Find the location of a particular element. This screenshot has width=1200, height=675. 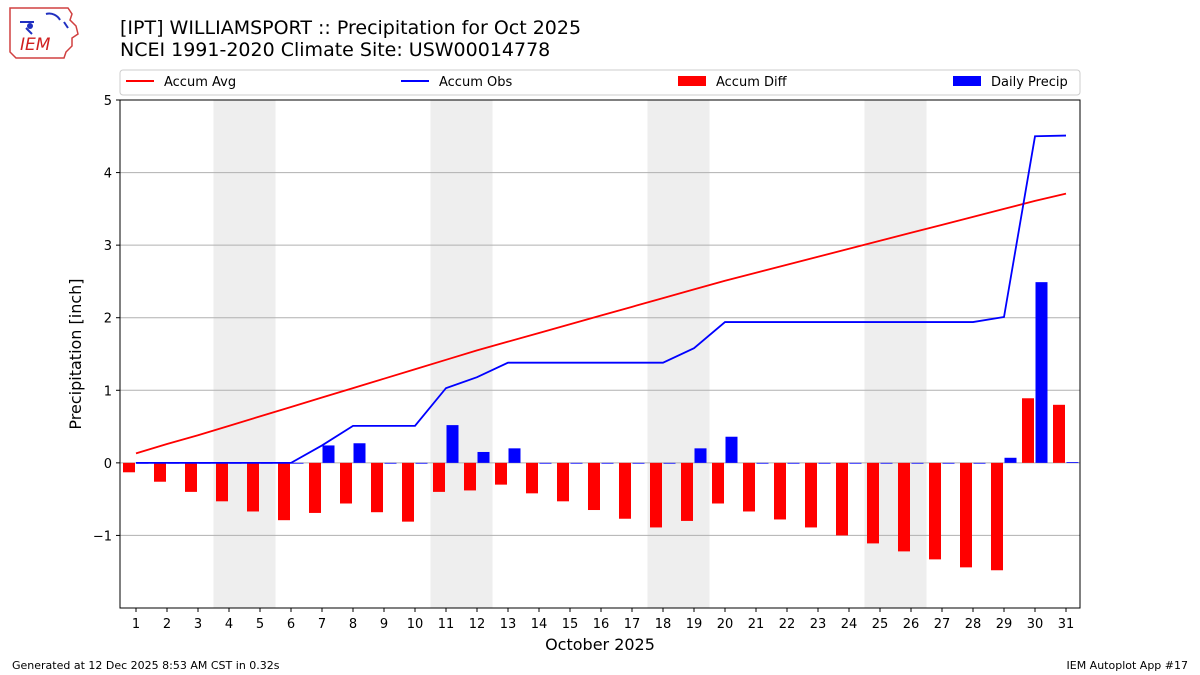

y-tick-label: 0 is located at coordinates (108, 464).